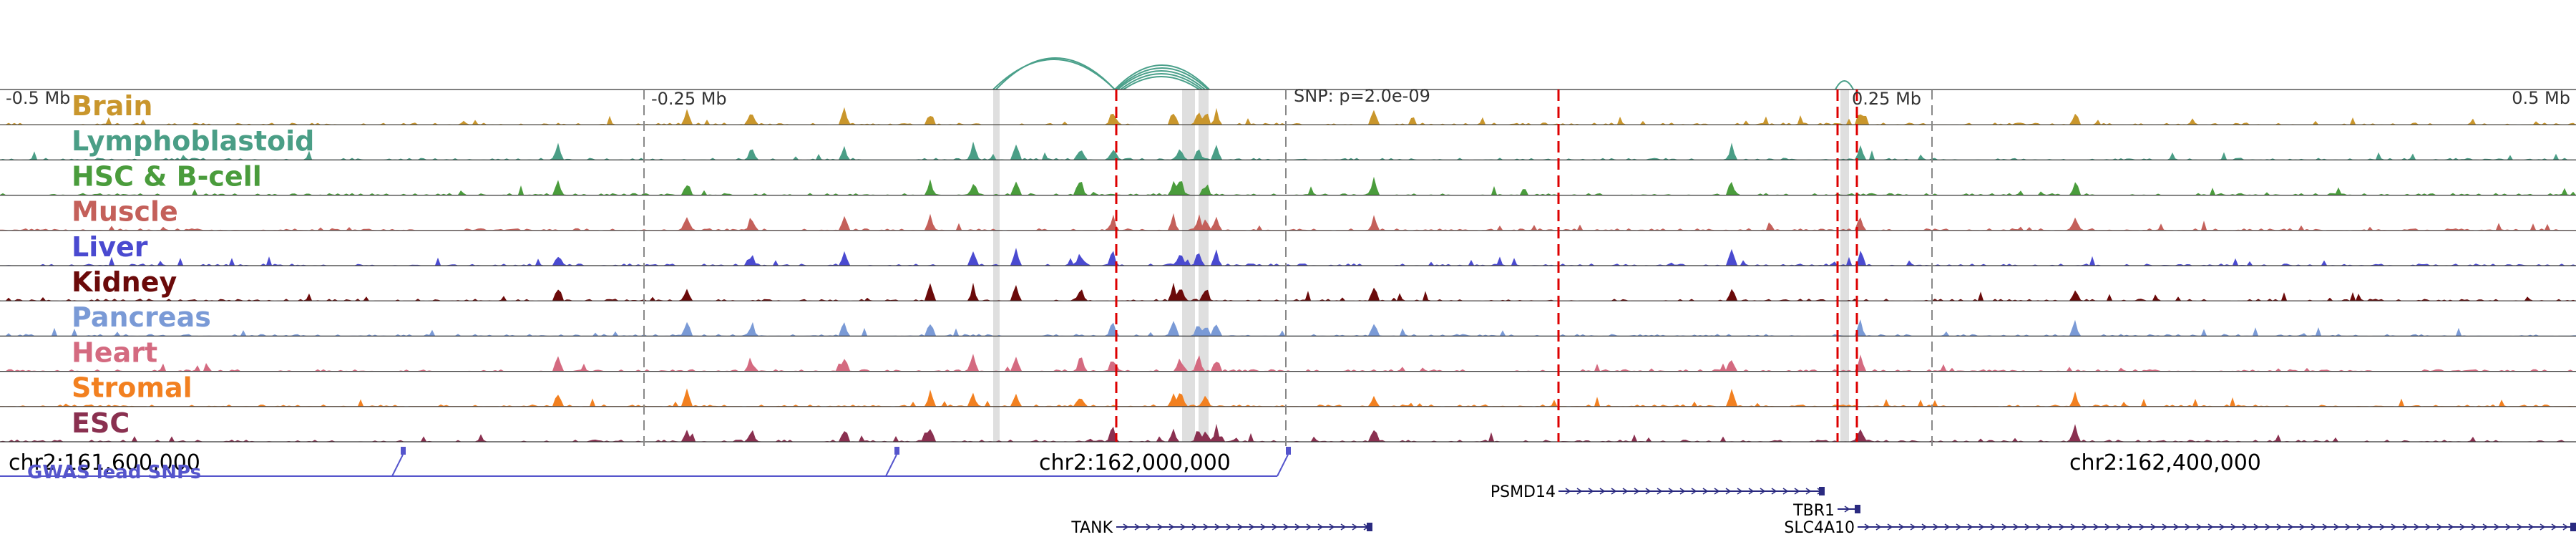  Describe the element at coordinates (1288, 424) in the screenshot. I see `track-9: ESC` at that location.